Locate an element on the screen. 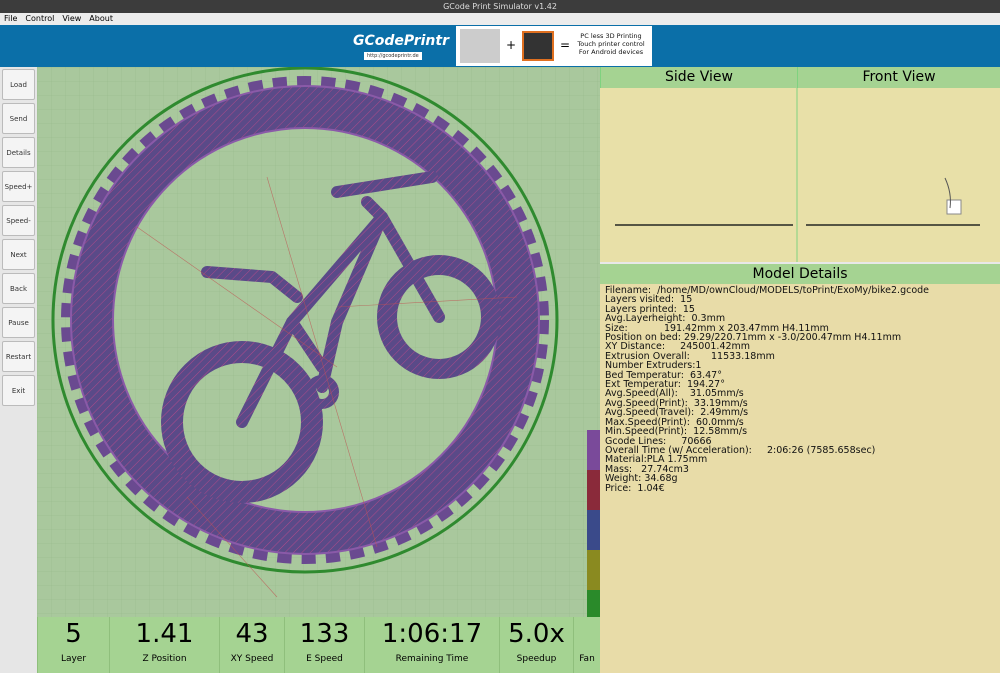 The image size is (1000, 673). button: Send is located at coordinates (18, 118).